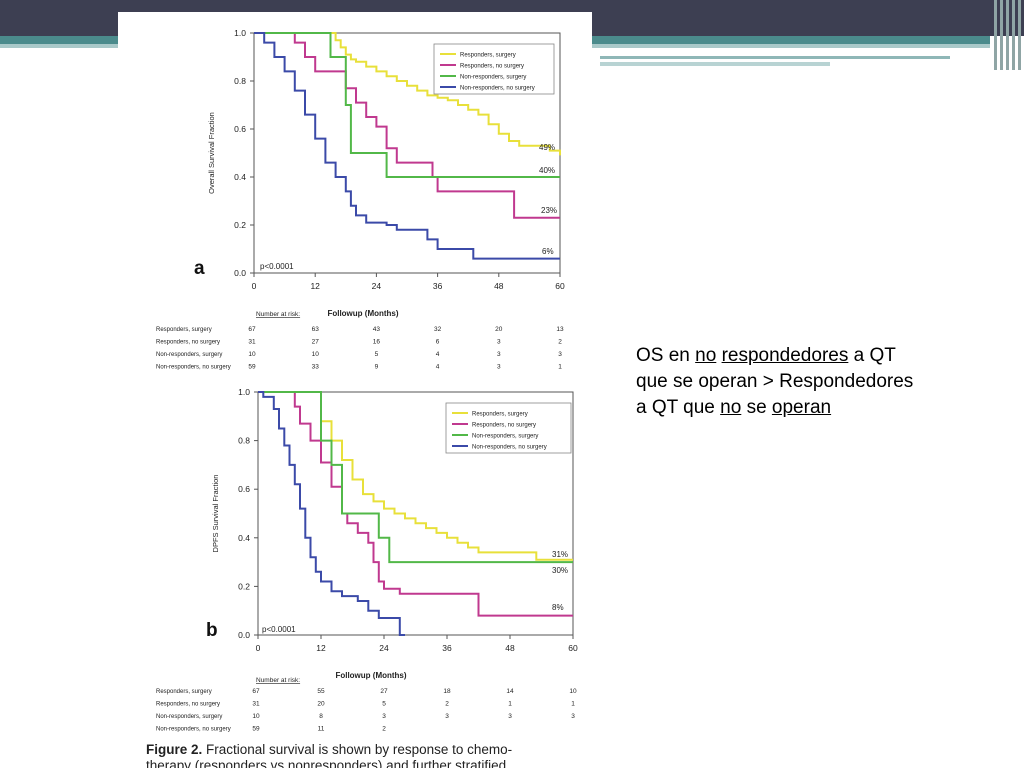 This screenshot has width=1024, height=773. I want to click on at-risk-value-a-3: 3, so click(499, 367).